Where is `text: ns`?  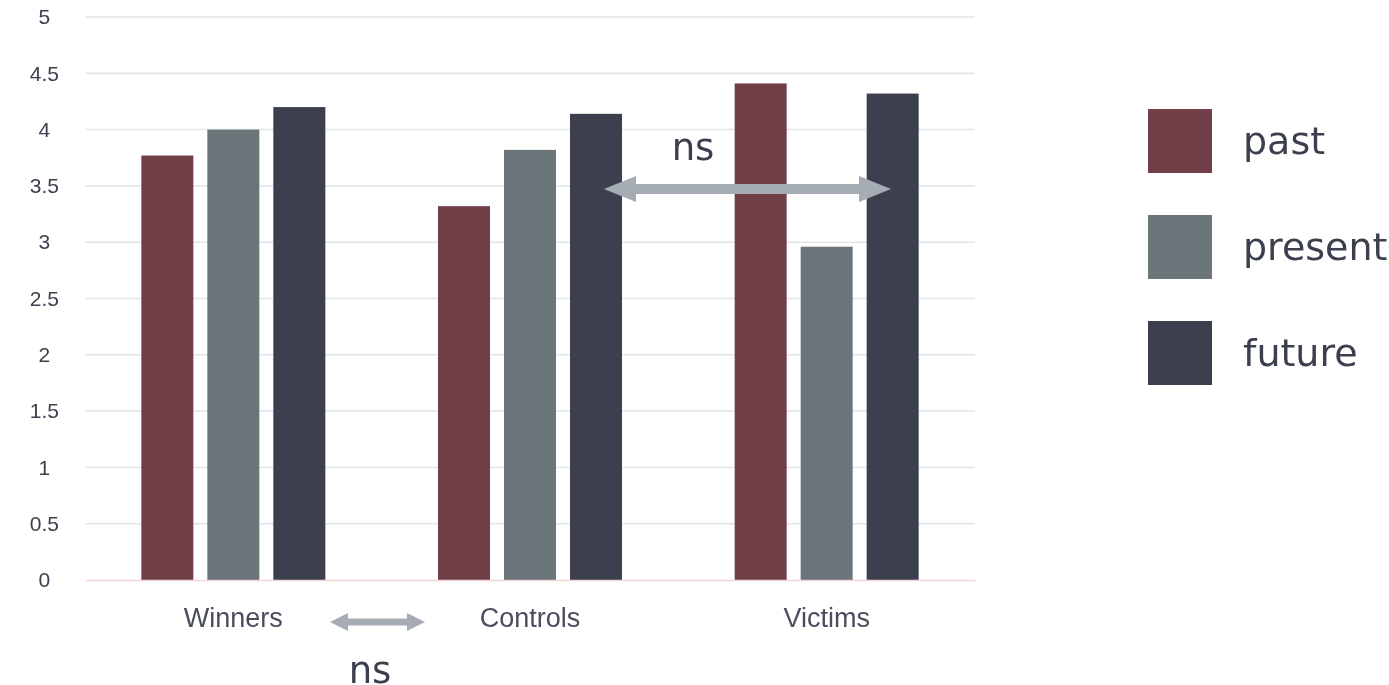
text: ns is located at coordinates (370, 667).